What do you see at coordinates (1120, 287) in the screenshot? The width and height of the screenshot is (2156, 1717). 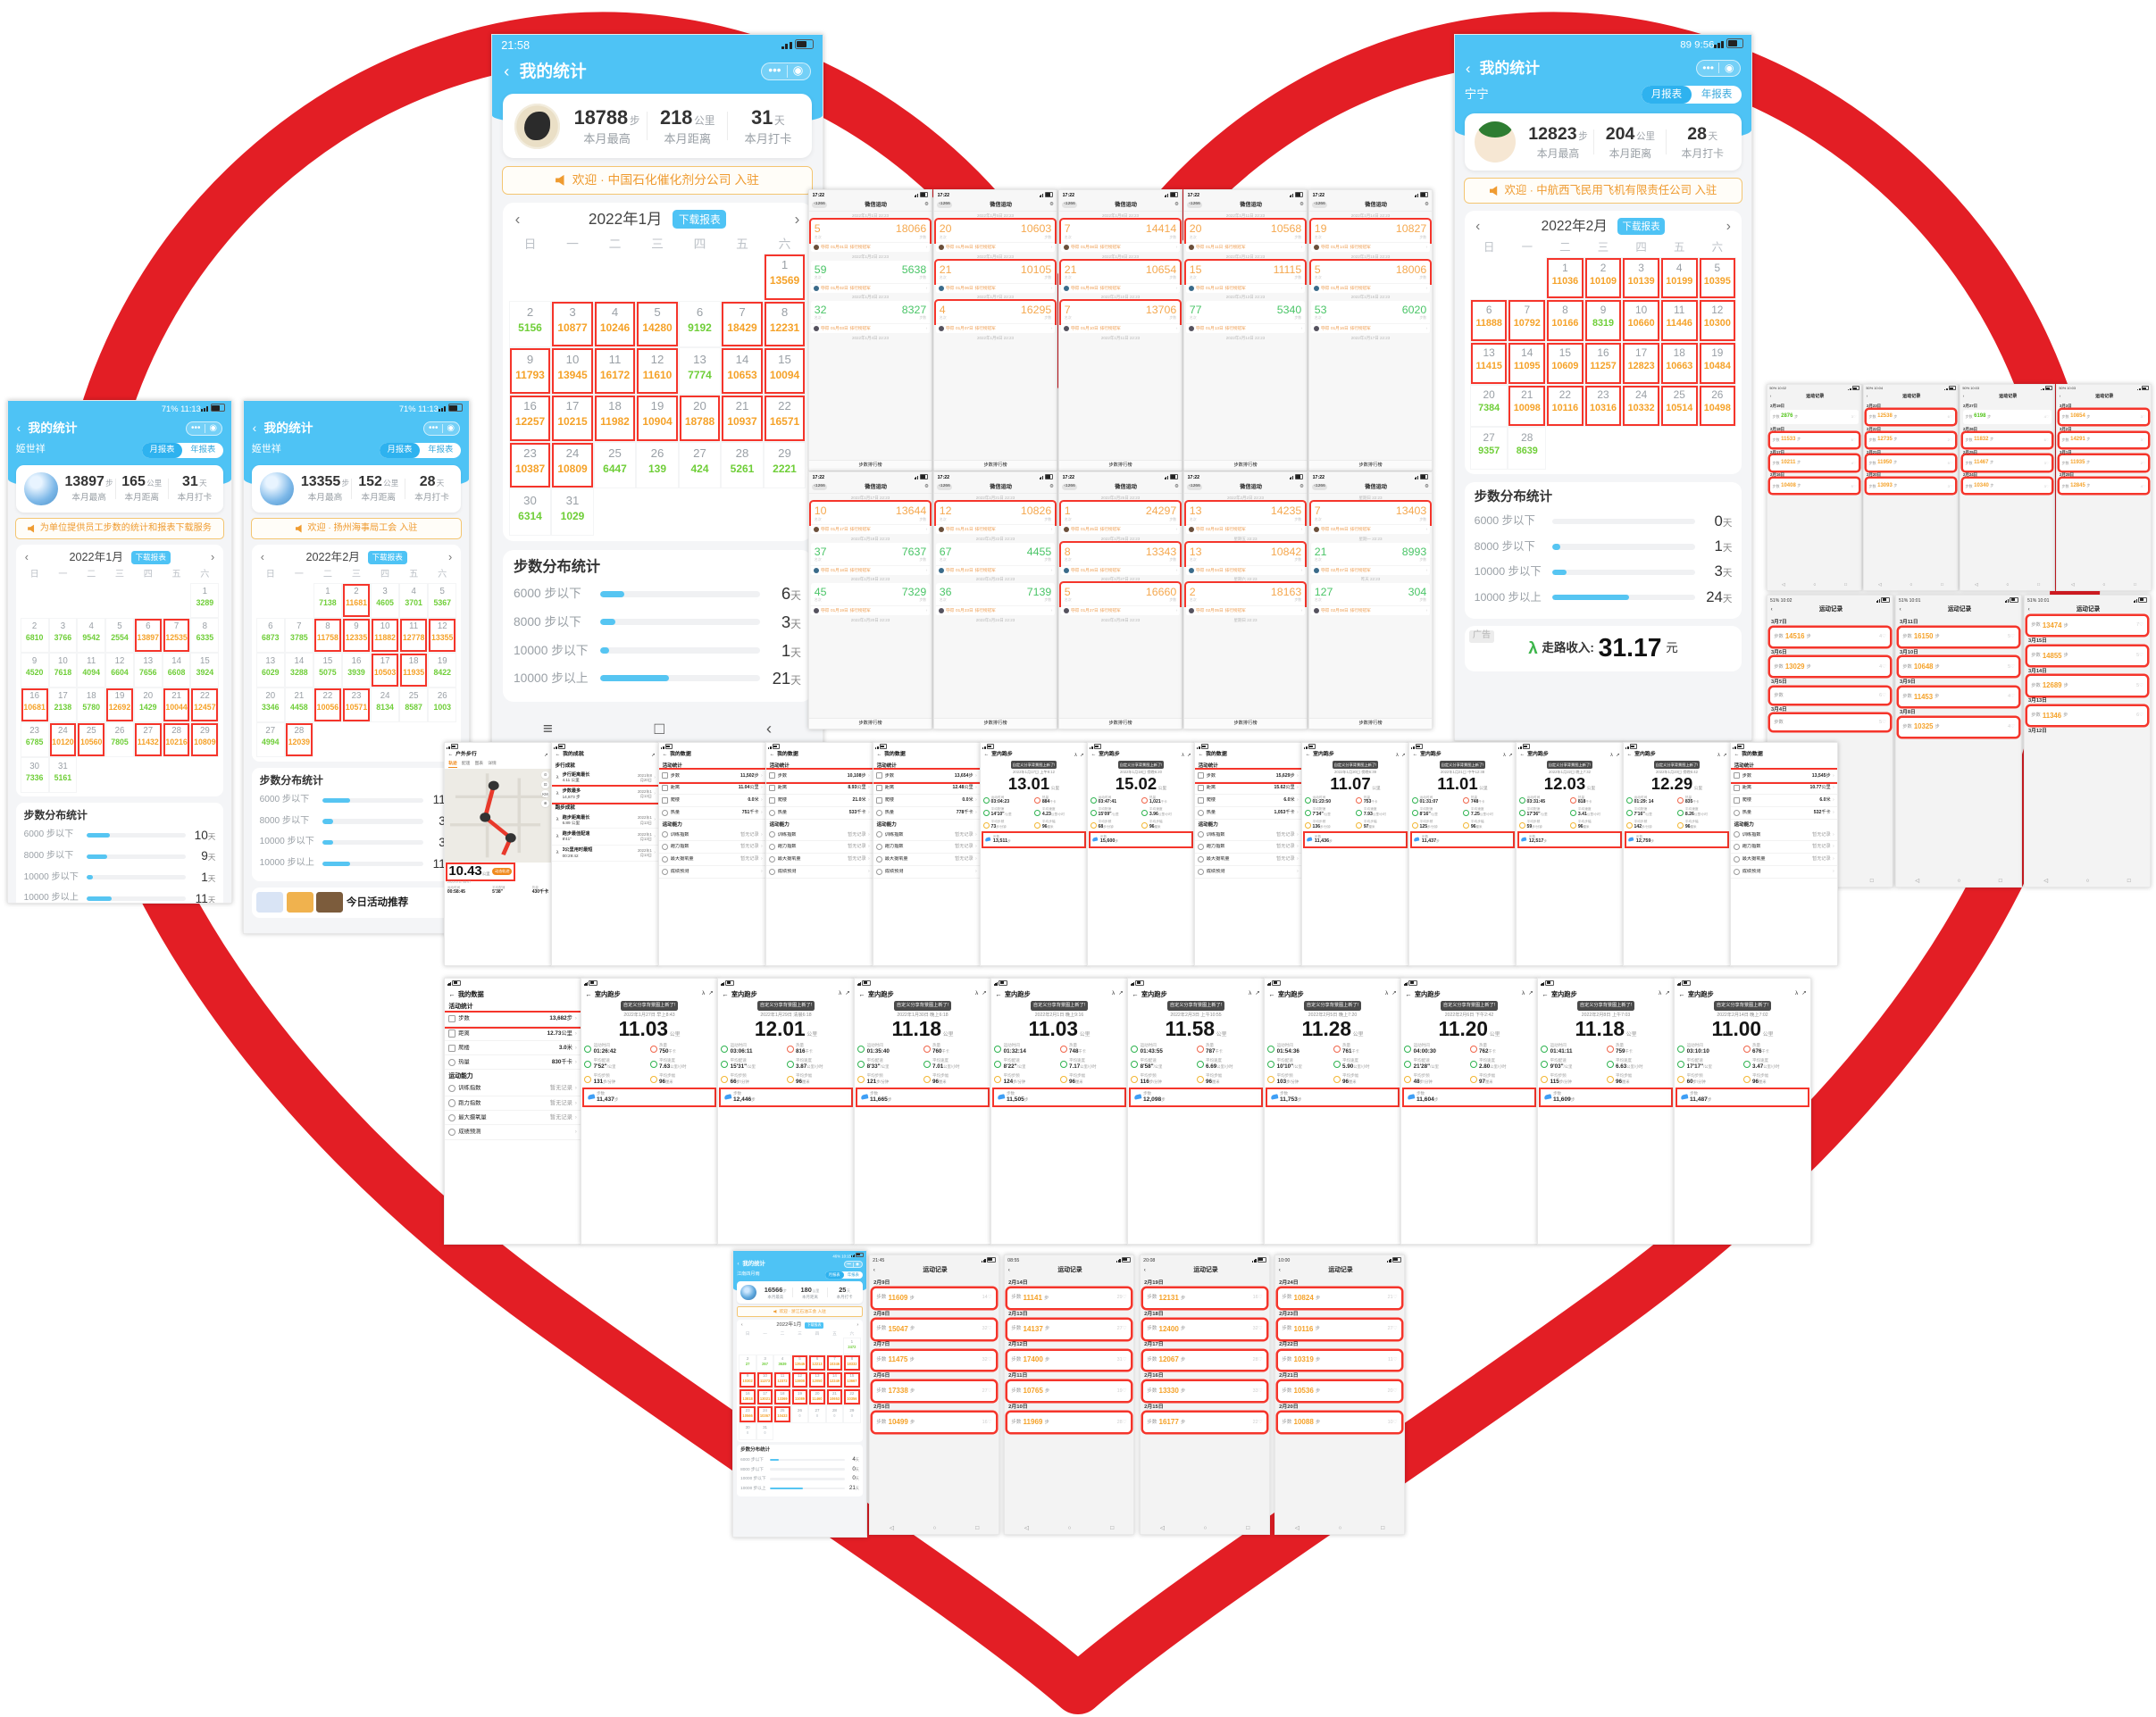 I see `champion-row: 夺得 01月09日 排行榜冠军 ›` at bounding box center [1120, 287].